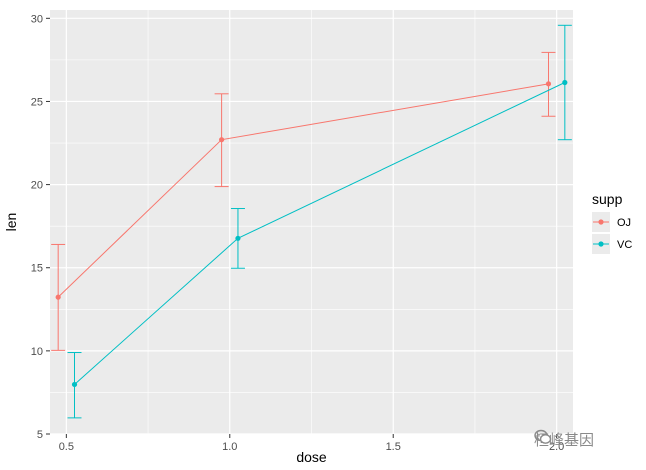 The height and width of the screenshot is (470, 646). Describe the element at coordinates (229, 447) in the screenshot. I see `x-tick-label: 1.0` at that location.